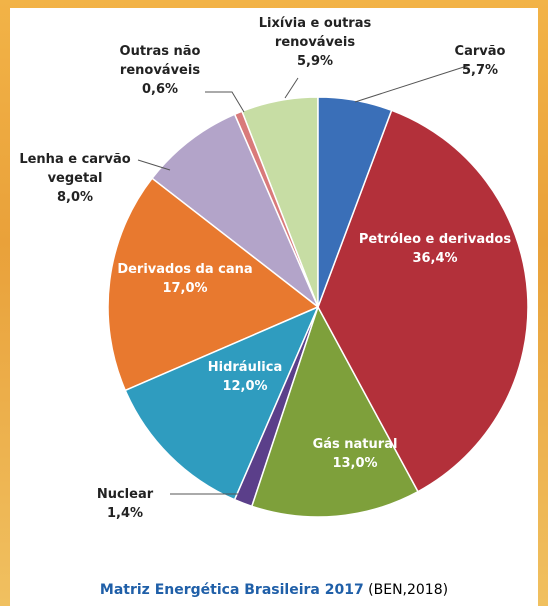 The image size is (548, 606). I want to click on slice-label: Gás natural 13,0%, so click(355, 454).